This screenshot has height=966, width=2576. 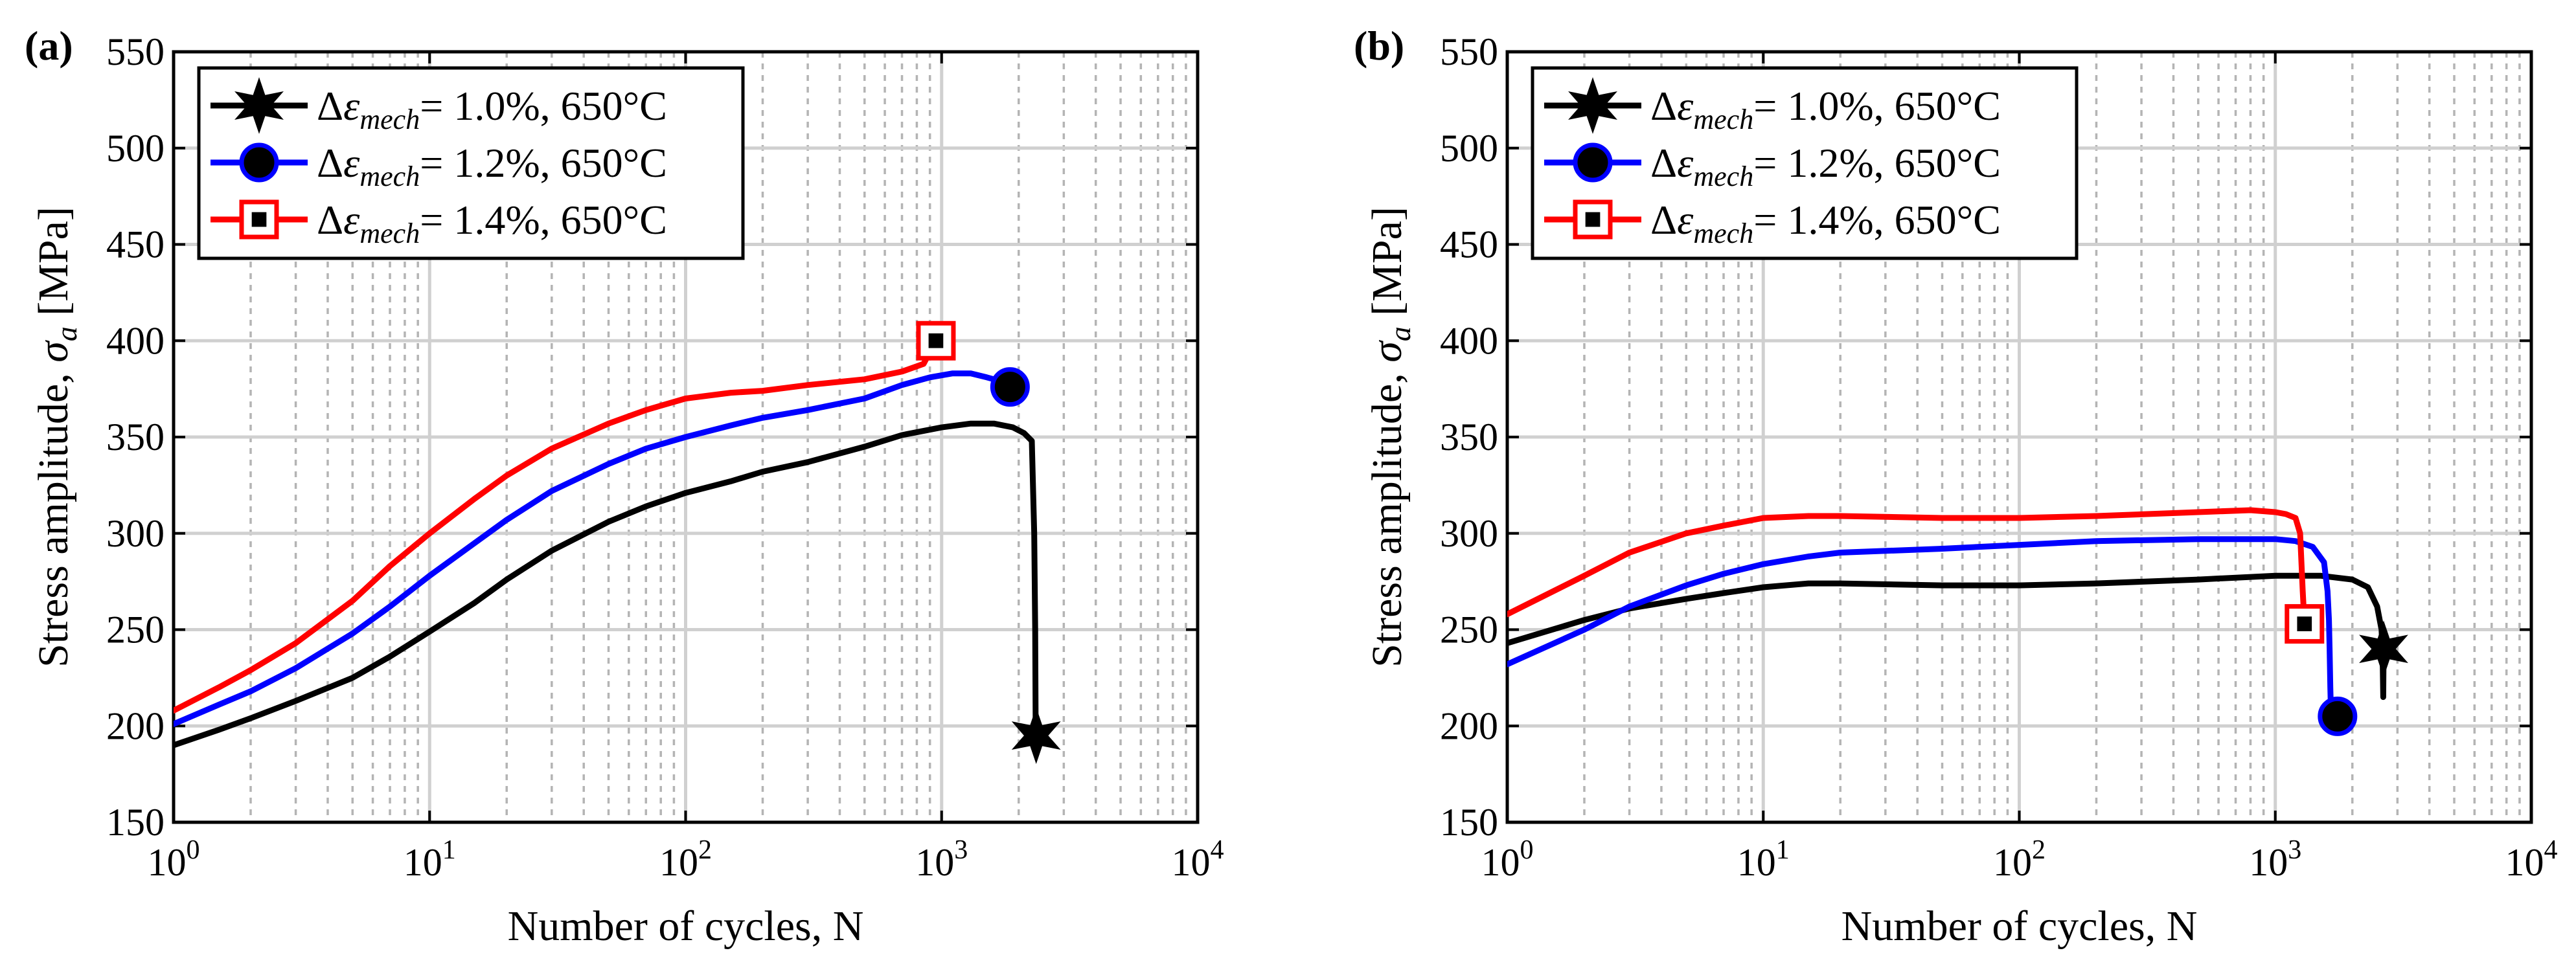 What do you see at coordinates (1527, 850) in the screenshot?
I see `x-tick-exponent: 0` at bounding box center [1527, 850].